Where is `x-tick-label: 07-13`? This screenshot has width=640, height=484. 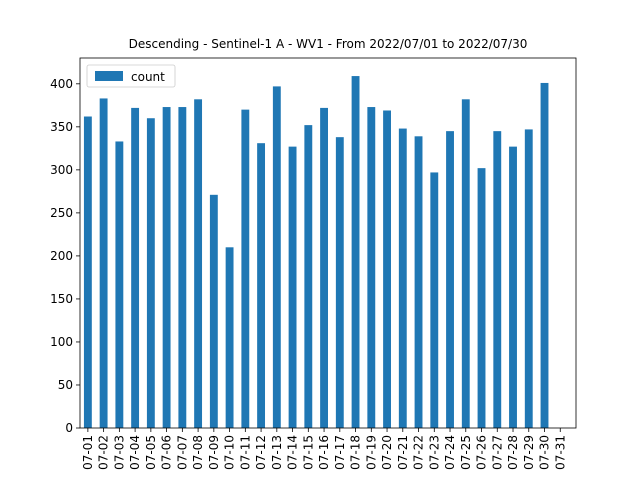
x-tick-label: 07-13 is located at coordinates (277, 452).